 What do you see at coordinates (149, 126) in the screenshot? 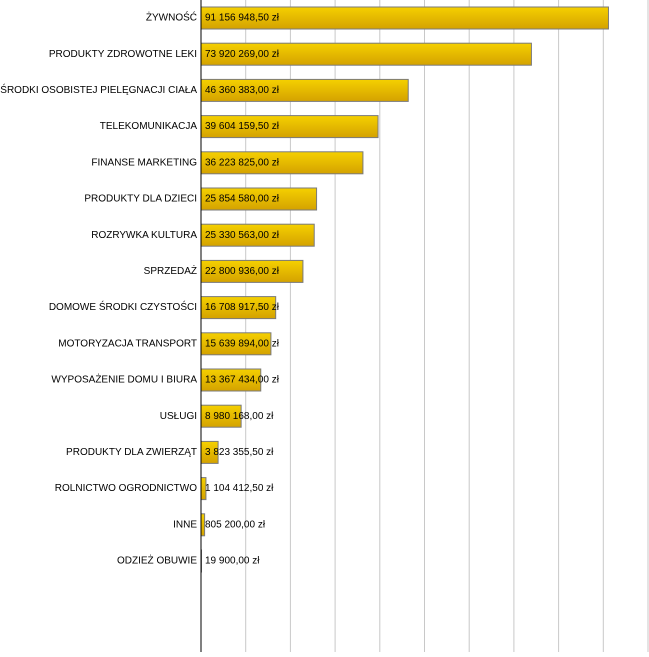
I see `y-tick-label: TELEKOMUNIKACJA` at bounding box center [149, 126].